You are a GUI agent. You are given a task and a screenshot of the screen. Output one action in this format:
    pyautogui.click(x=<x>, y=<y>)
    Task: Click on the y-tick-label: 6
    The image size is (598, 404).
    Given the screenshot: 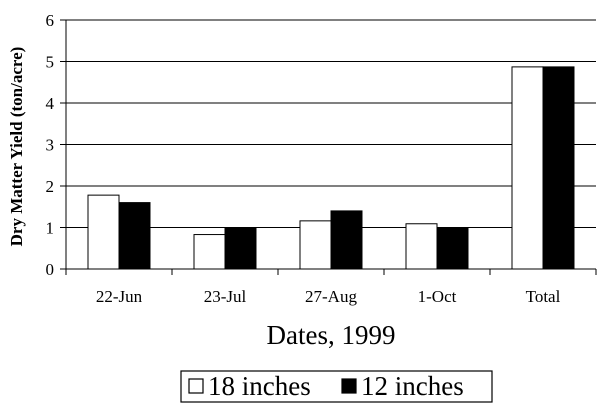 What is the action you would take?
    pyautogui.click(x=50, y=20)
    